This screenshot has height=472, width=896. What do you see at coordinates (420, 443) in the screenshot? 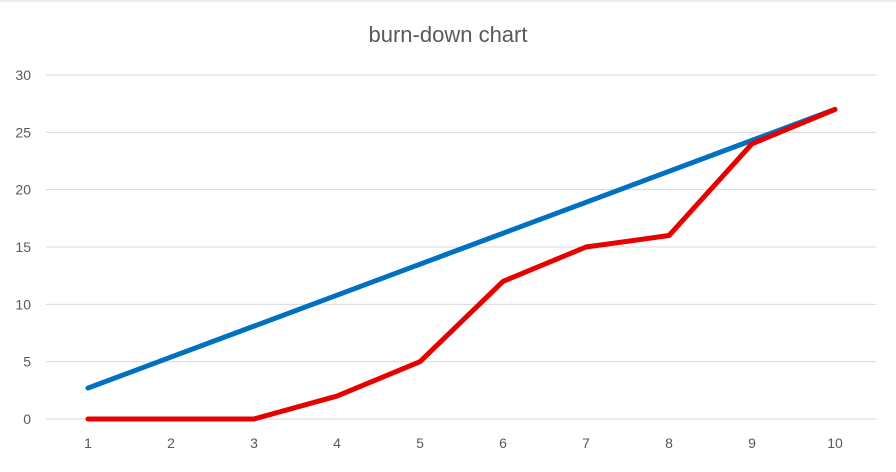
I see `x-tick-label: 5` at bounding box center [420, 443].